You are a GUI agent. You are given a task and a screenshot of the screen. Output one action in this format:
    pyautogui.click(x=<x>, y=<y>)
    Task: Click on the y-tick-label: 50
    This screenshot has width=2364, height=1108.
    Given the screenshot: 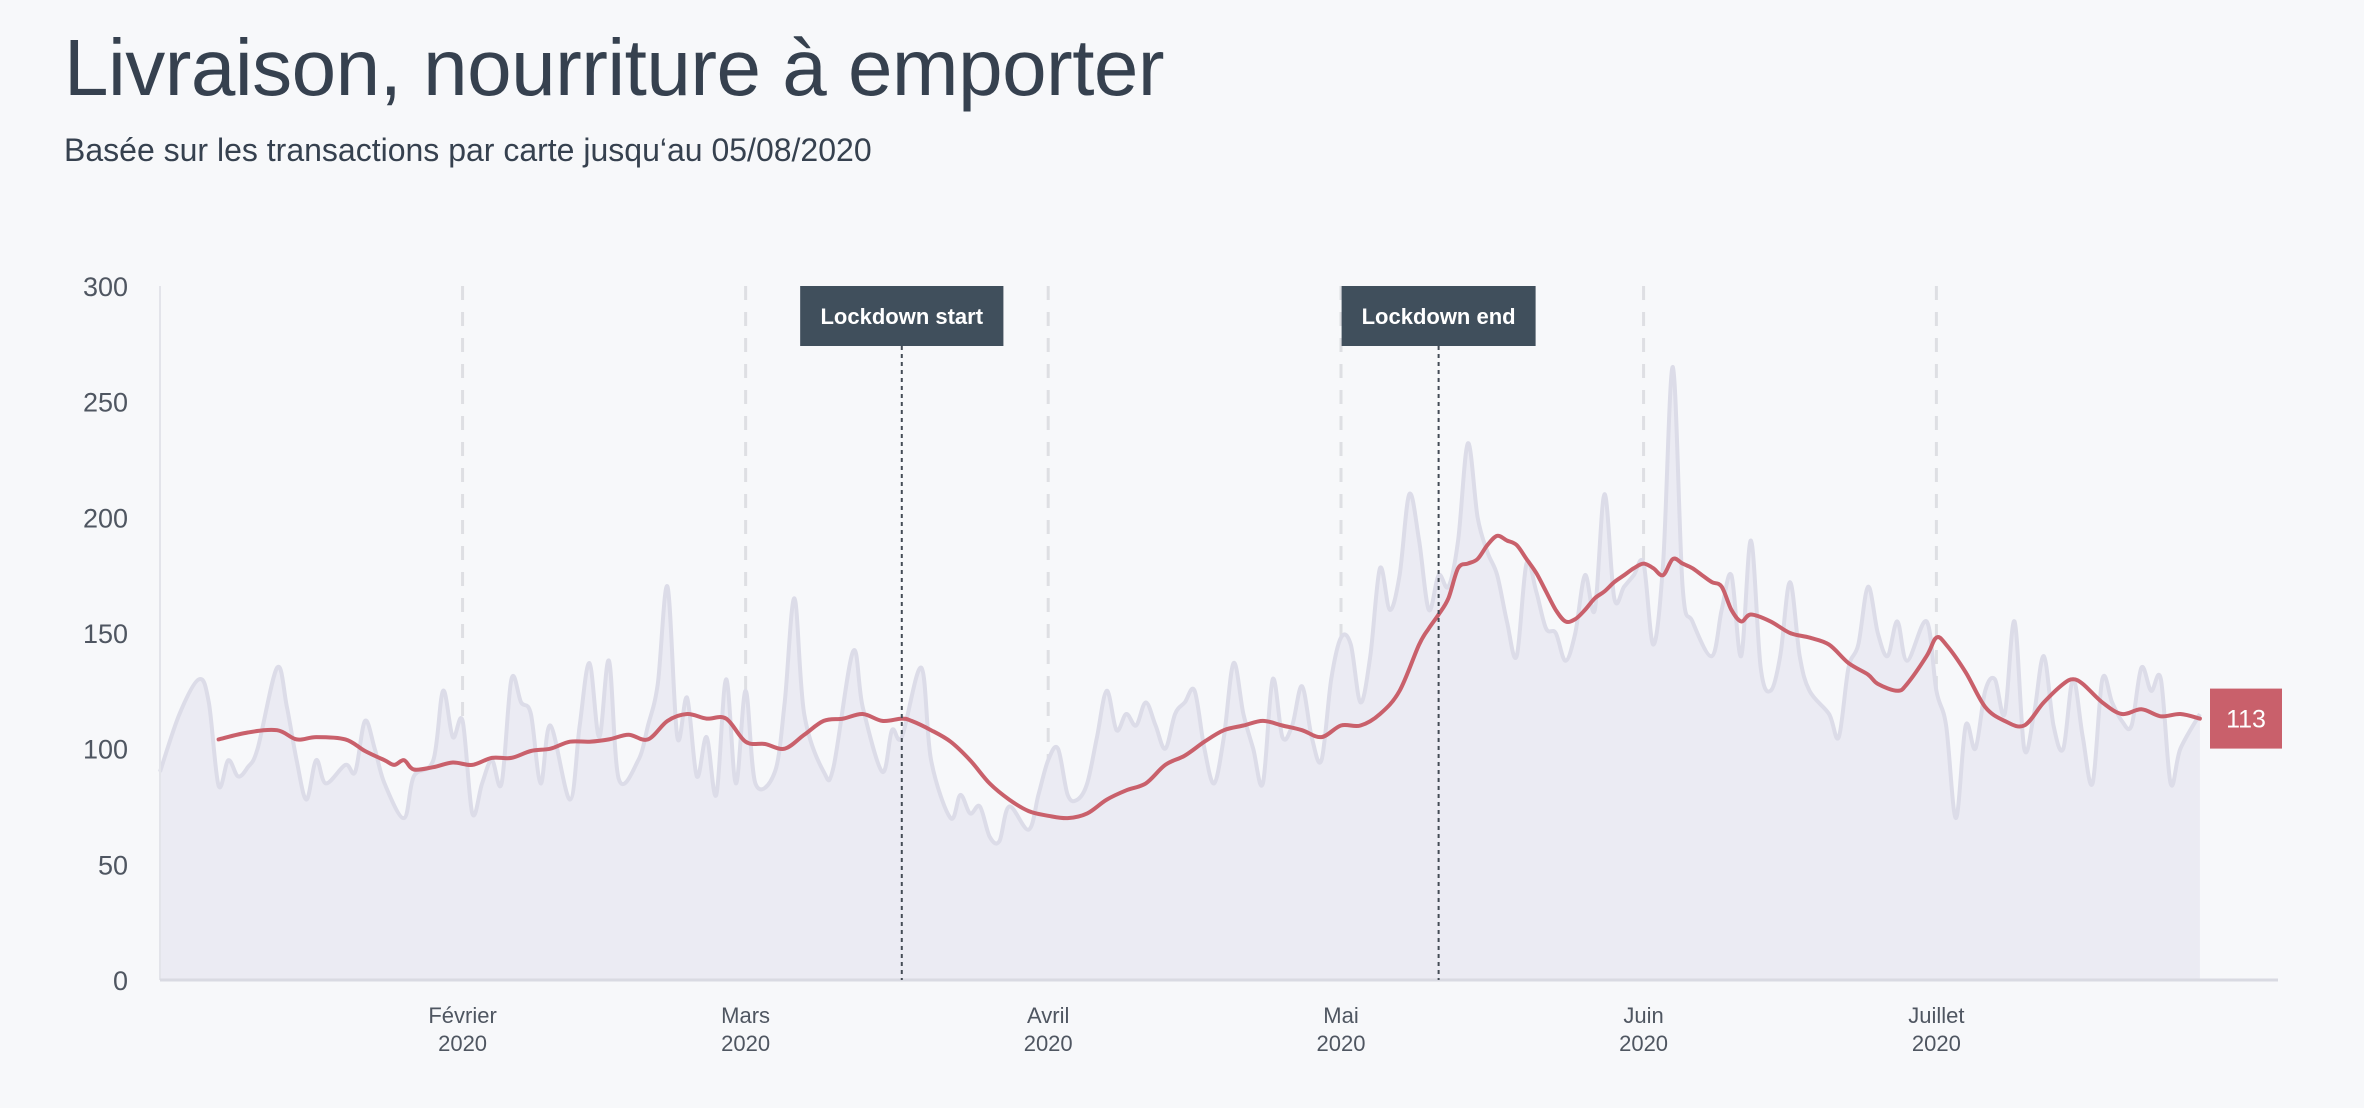 What is the action you would take?
    pyautogui.click(x=113, y=865)
    